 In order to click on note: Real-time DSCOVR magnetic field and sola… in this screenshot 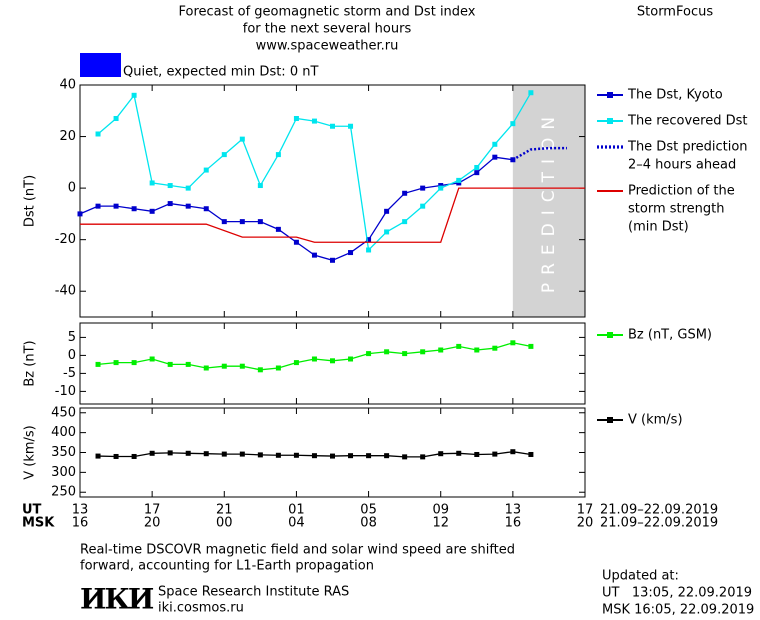, I will do `click(297, 550)`.